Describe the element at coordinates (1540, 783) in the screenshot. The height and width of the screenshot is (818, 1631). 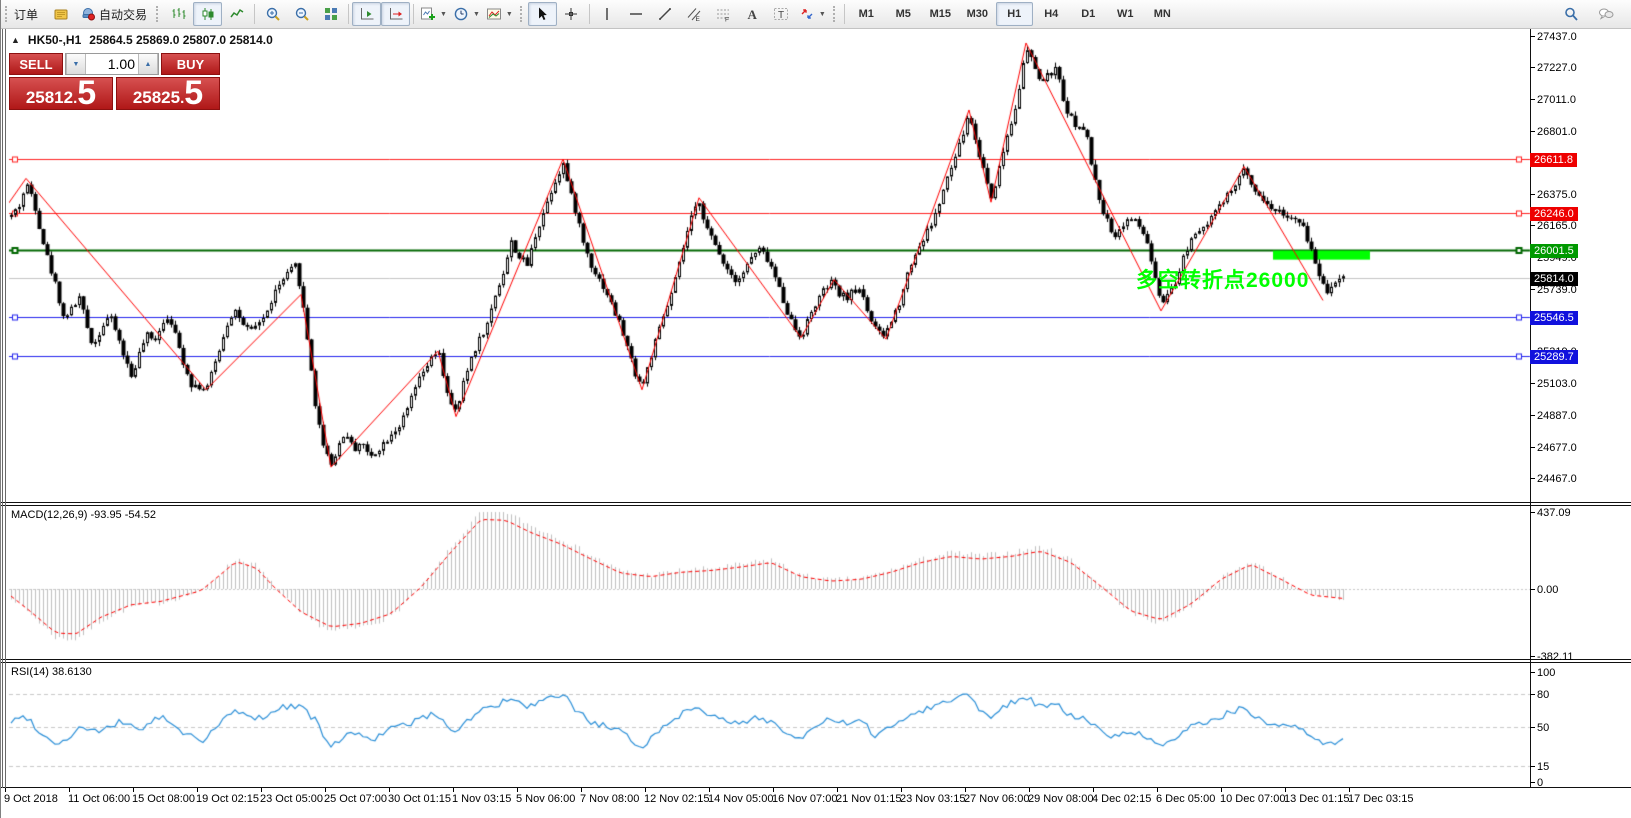
I see `rsi-tick-label: 0` at that location.